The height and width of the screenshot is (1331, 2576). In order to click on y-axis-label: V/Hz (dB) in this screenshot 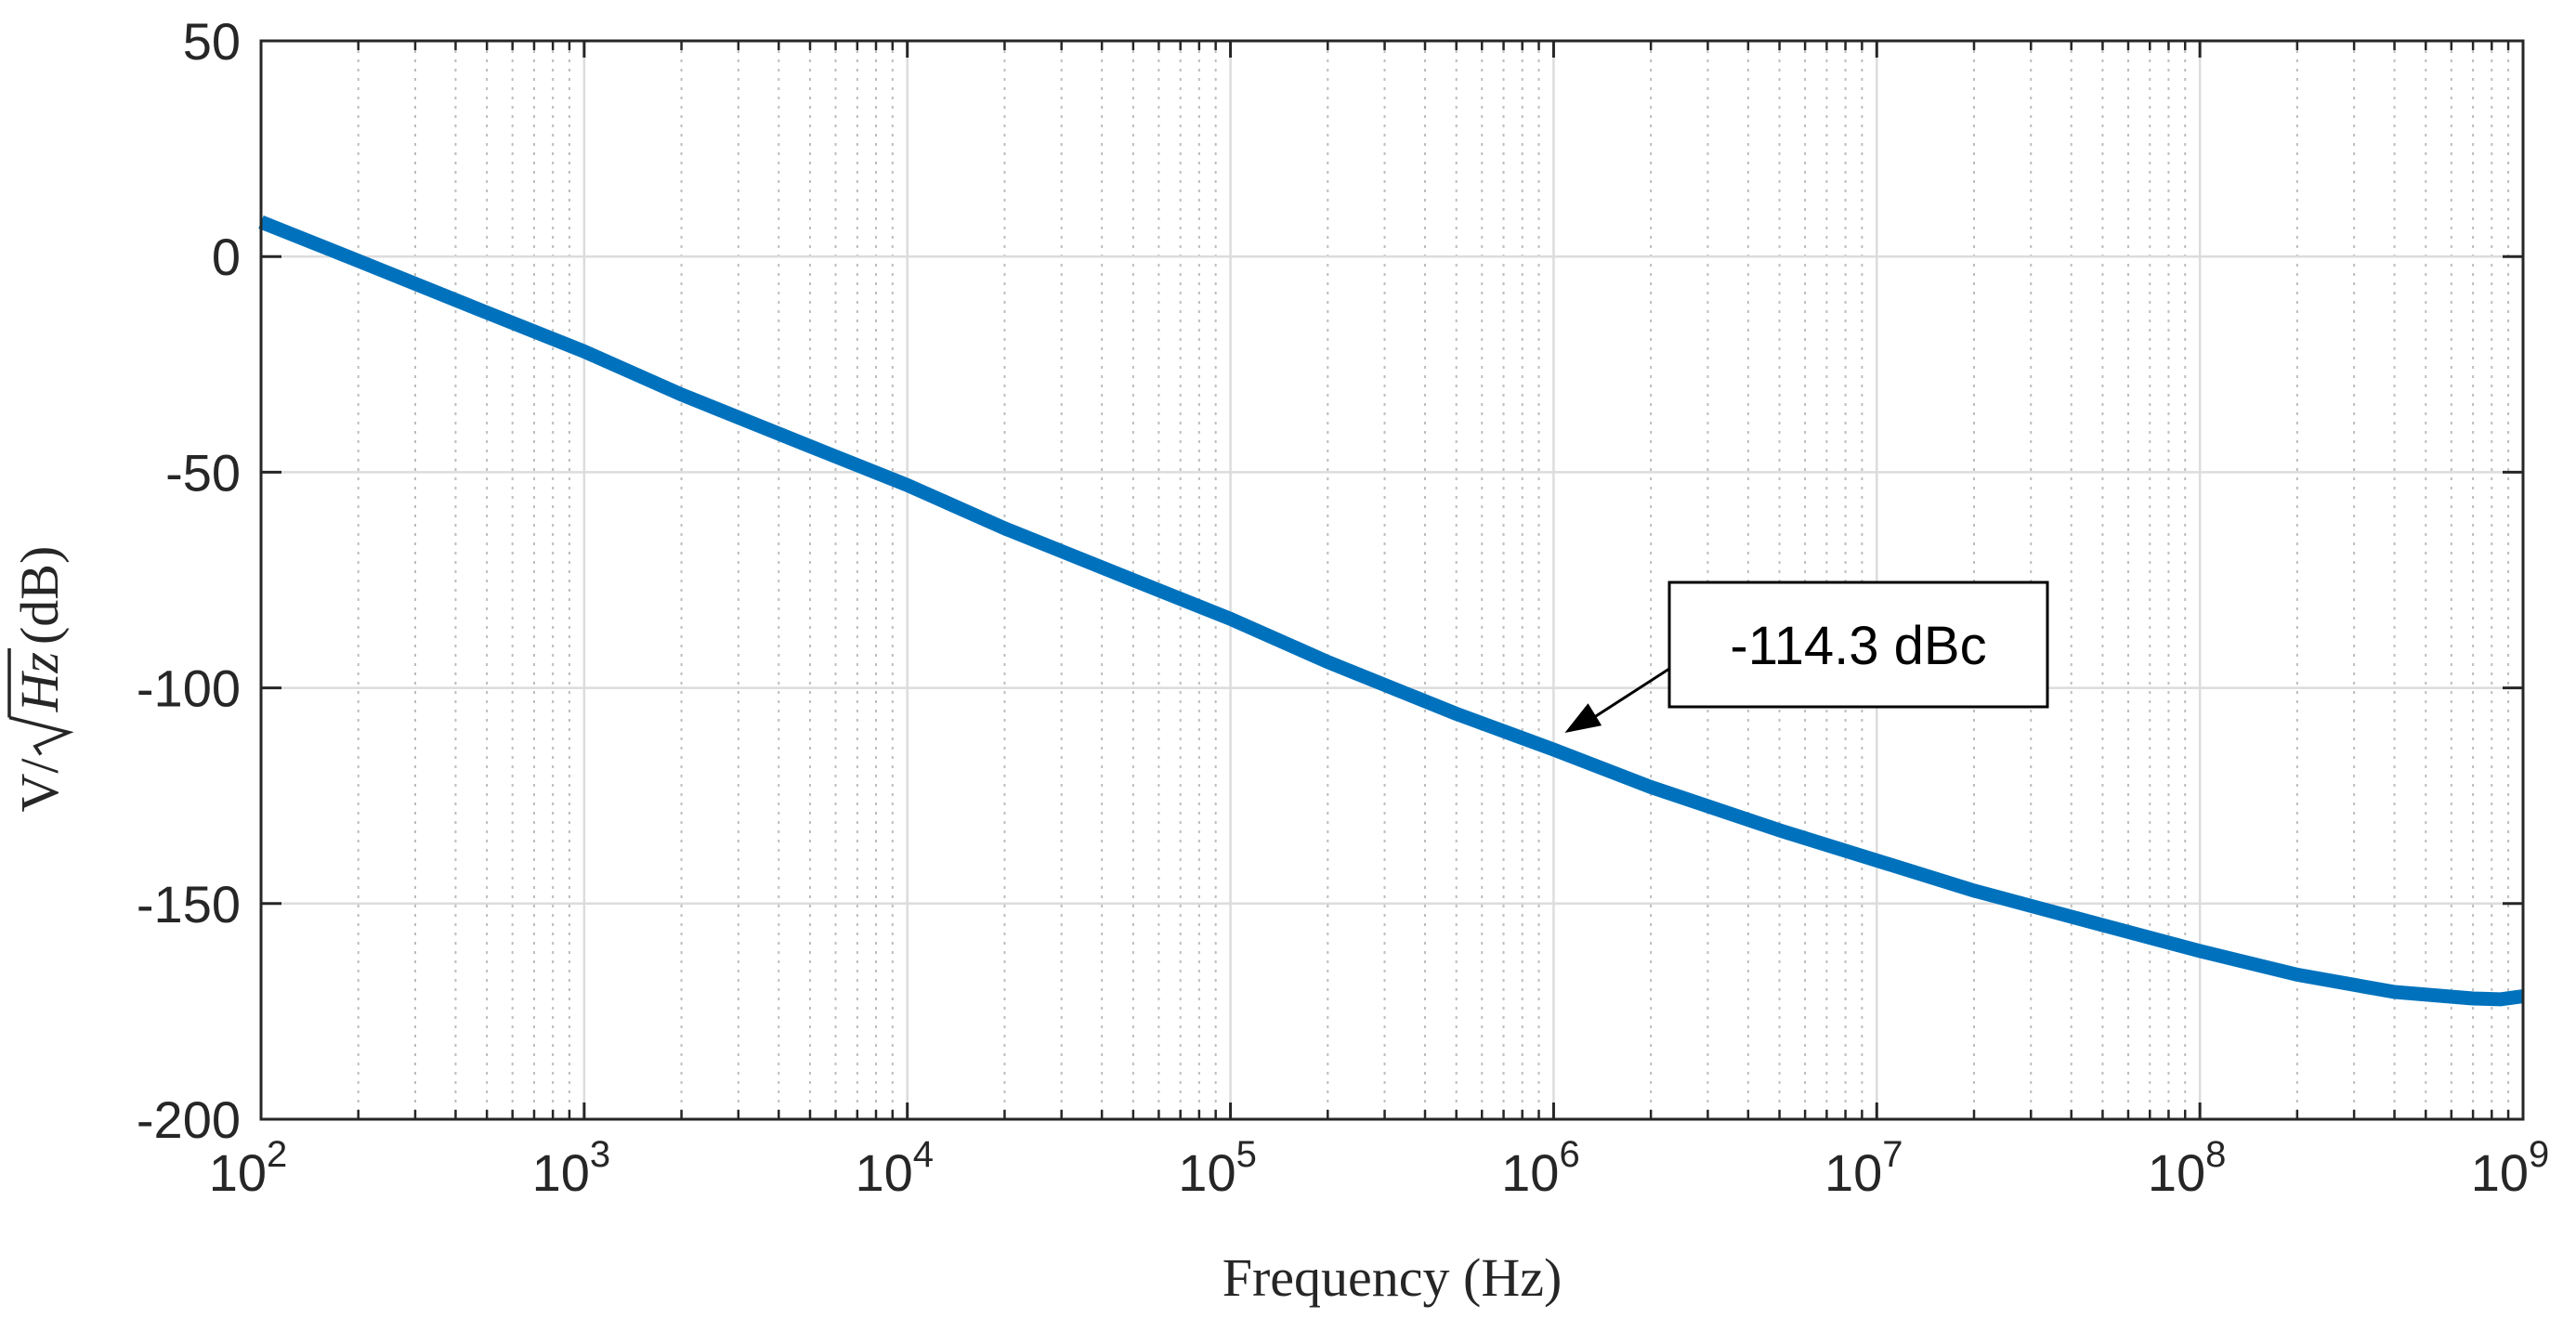, I will do `click(40, 679)`.